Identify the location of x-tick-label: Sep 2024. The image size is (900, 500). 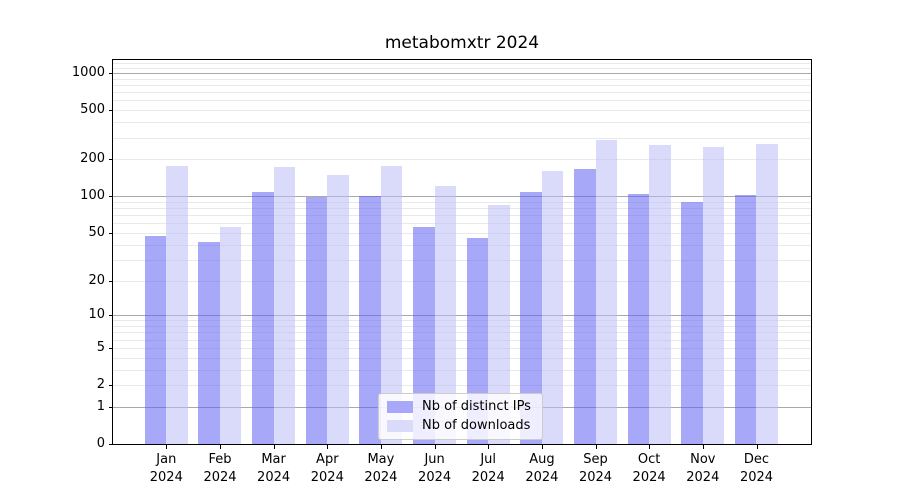
(596, 468).